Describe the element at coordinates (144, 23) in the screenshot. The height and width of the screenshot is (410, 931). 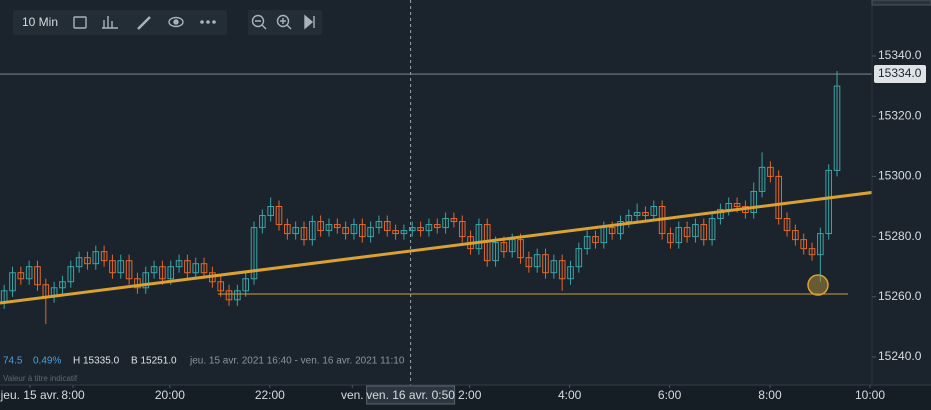
I see `pen-icon` at that location.